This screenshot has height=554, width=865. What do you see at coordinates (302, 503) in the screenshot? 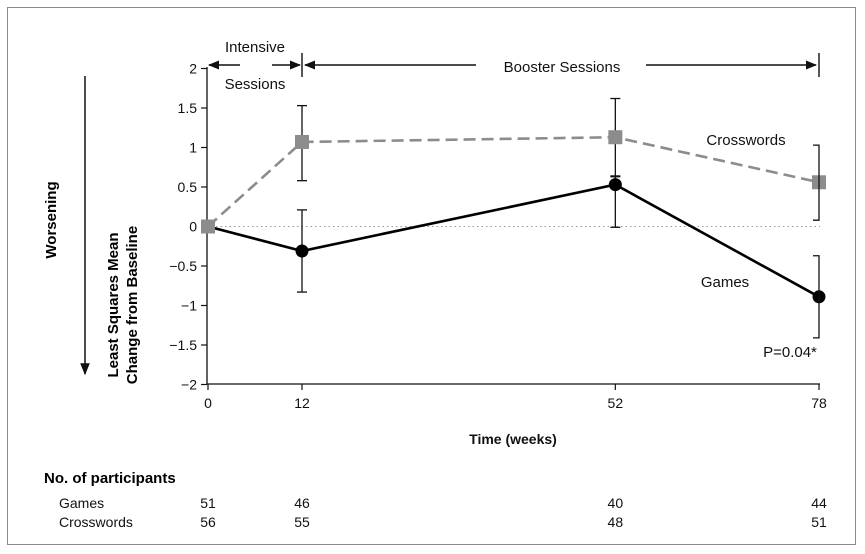
I see `participants-count: 46` at bounding box center [302, 503].